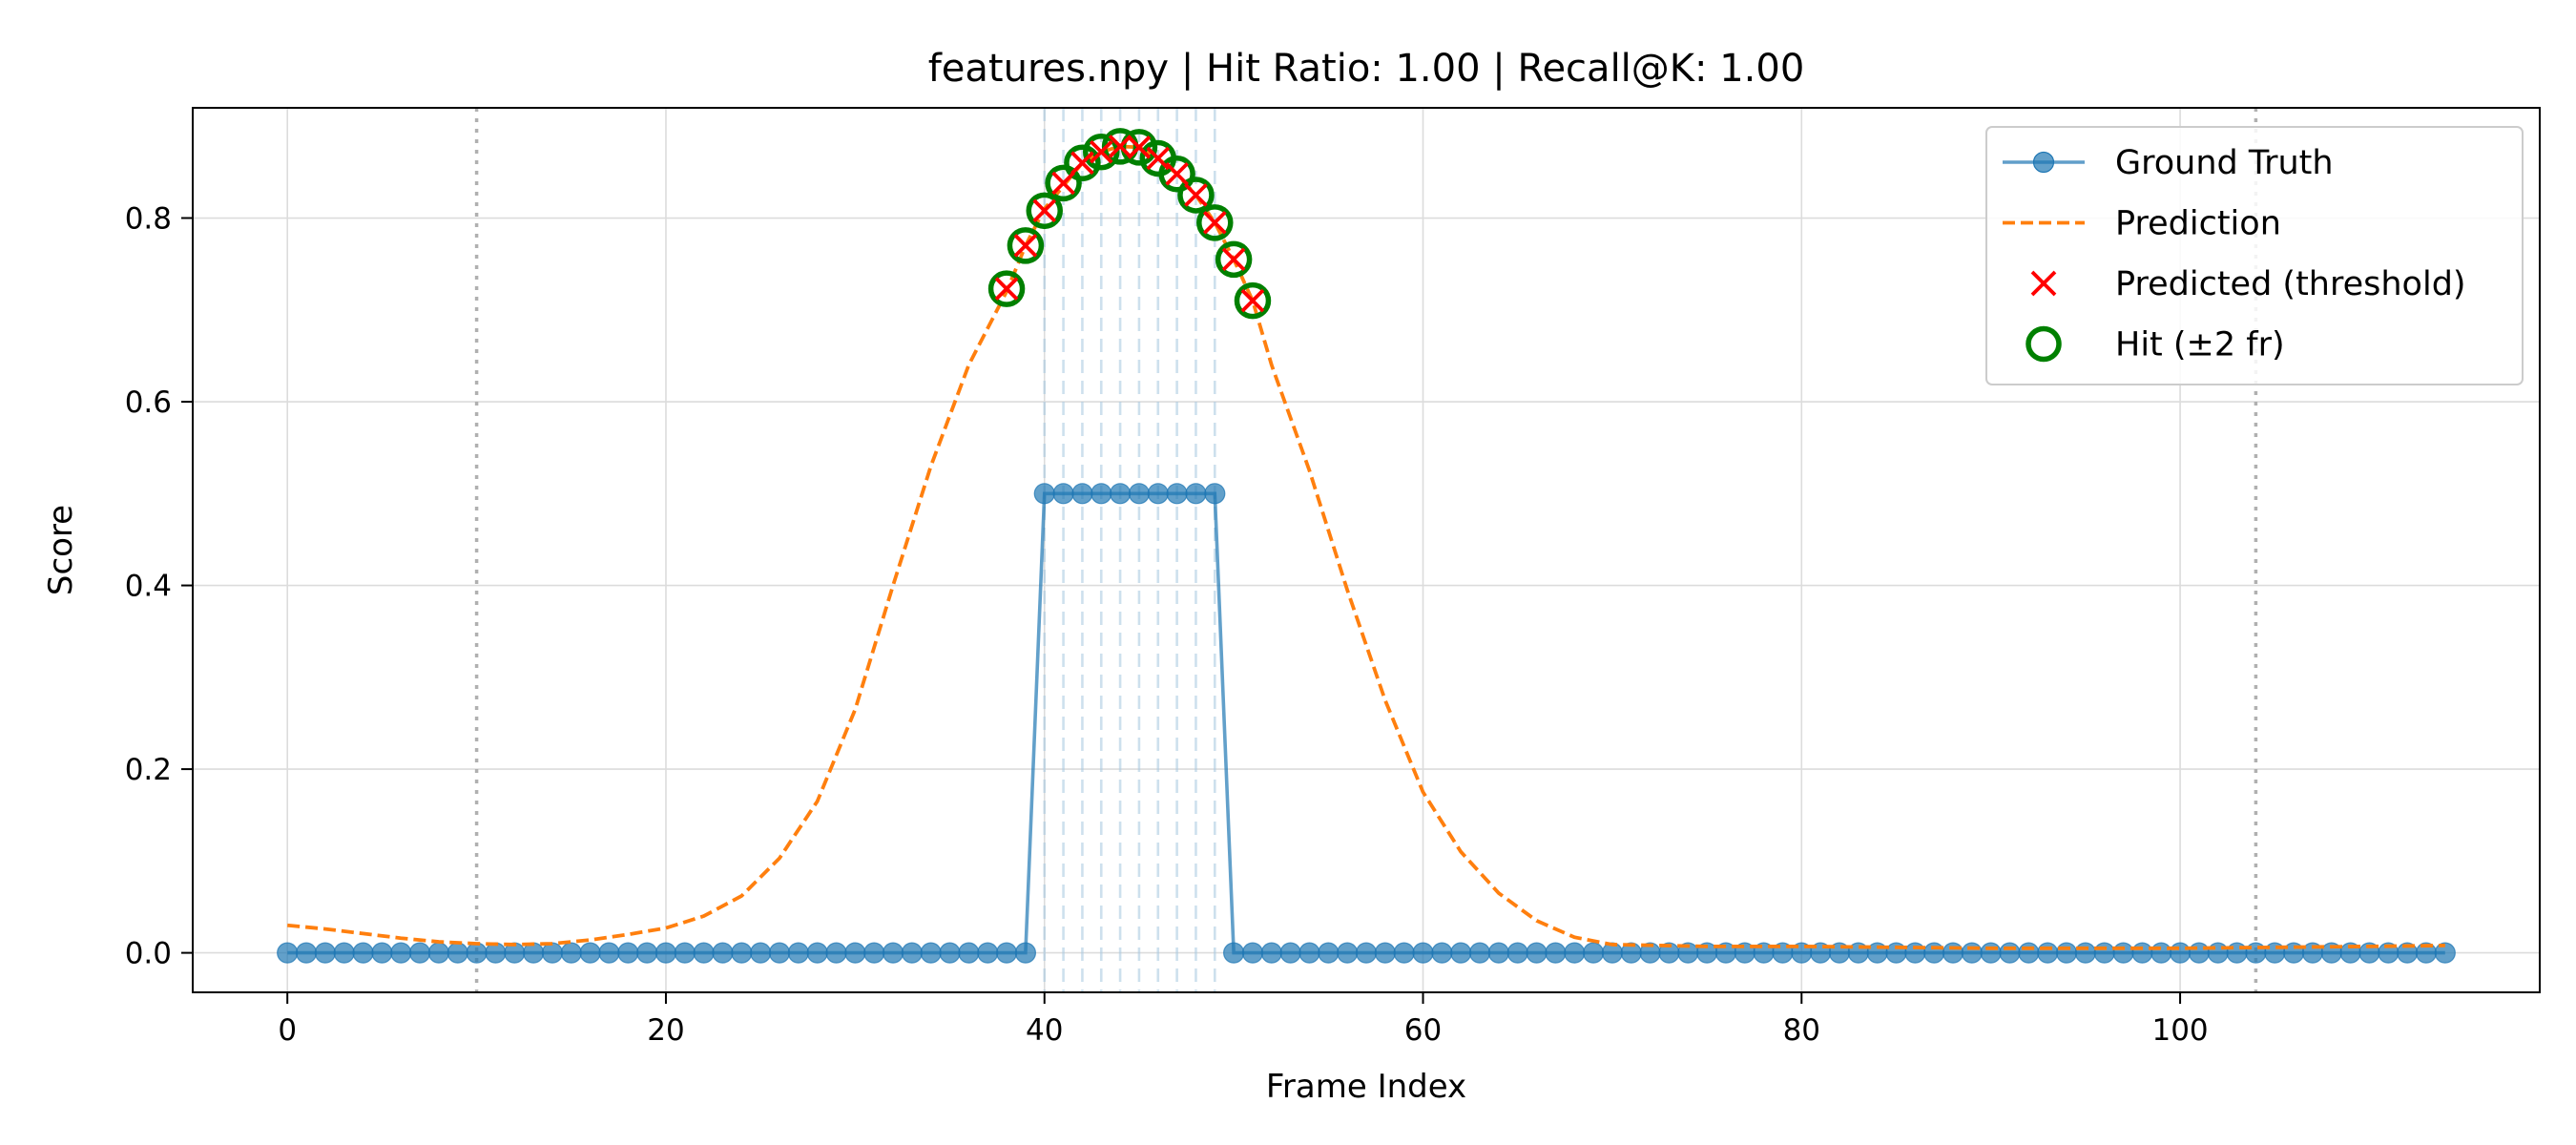  Describe the element at coordinates (148, 770) in the screenshot. I see `y-tick-label: 0.2` at that location.